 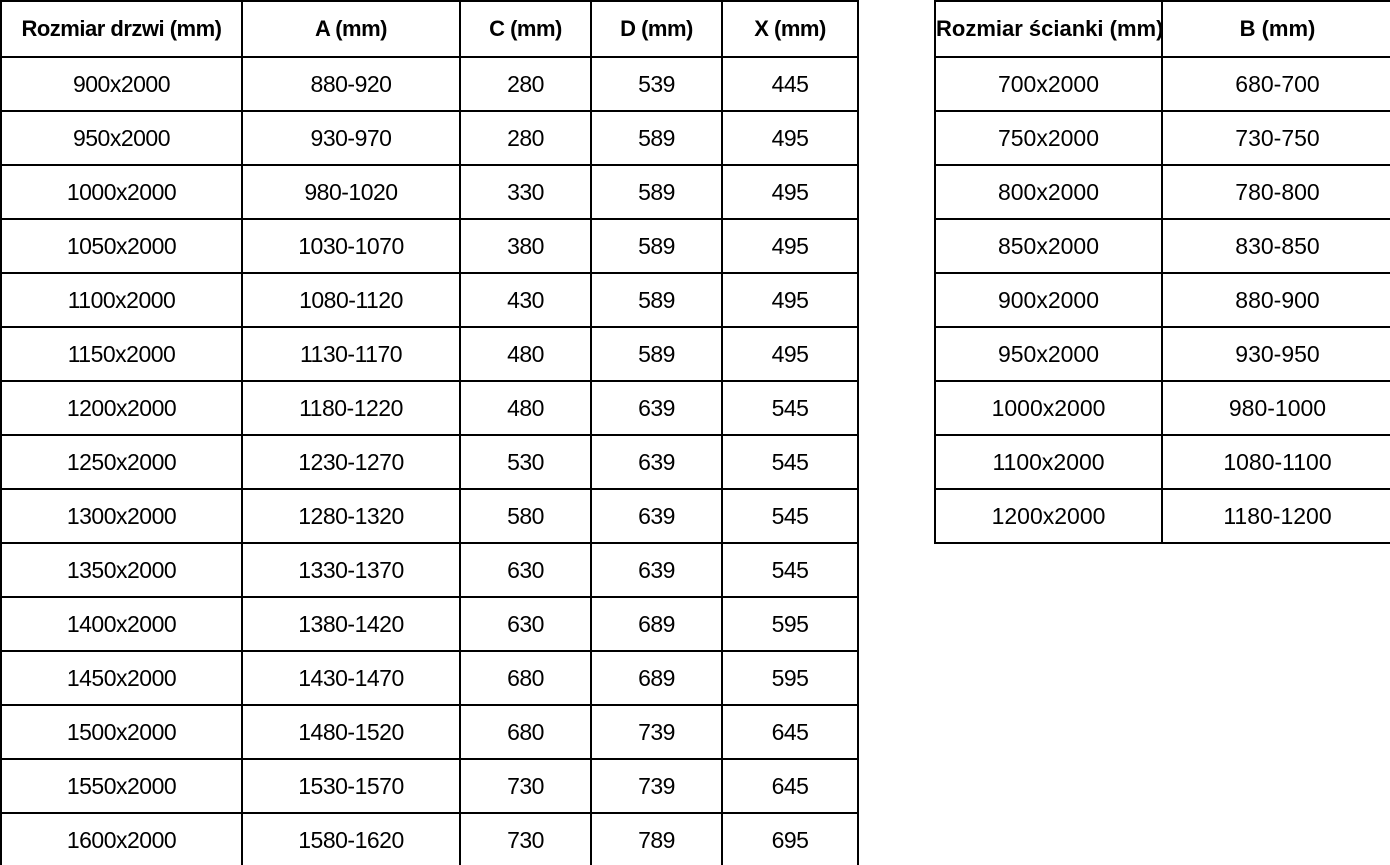 I want to click on table-cell: 1150x2000, so click(x=121, y=354).